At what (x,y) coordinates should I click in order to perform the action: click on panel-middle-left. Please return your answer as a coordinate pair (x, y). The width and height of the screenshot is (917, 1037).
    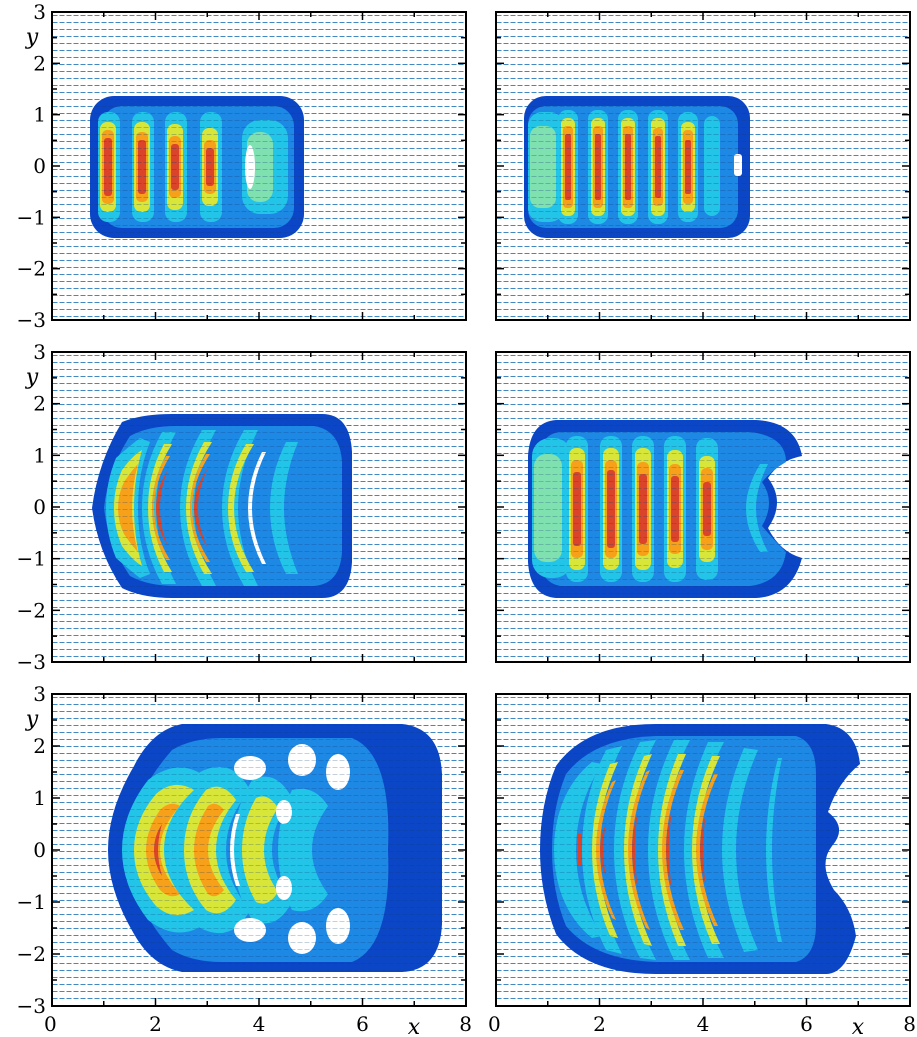
    Looking at the image, I should click on (259, 507).